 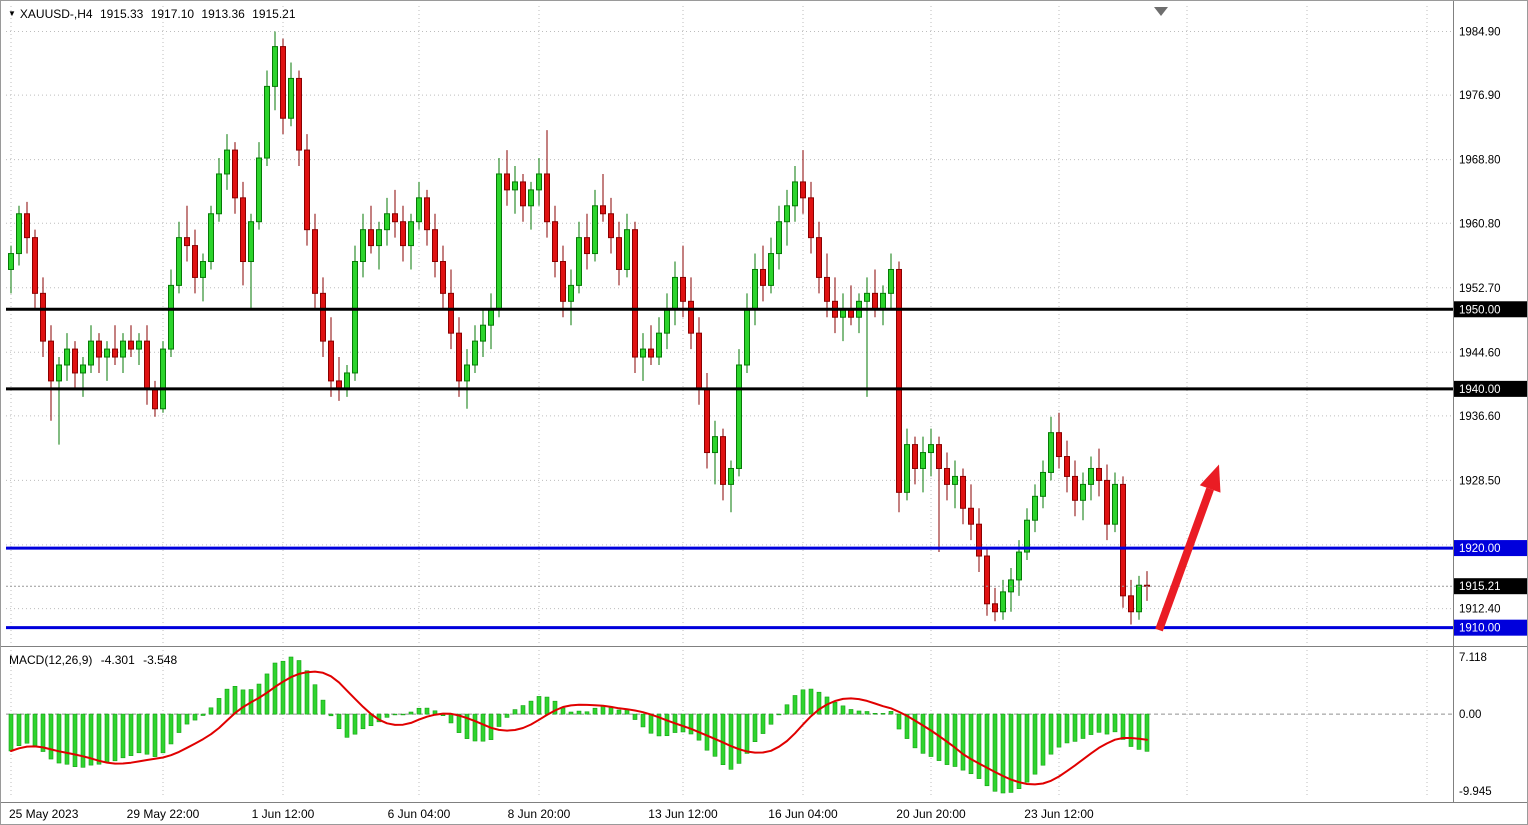 What do you see at coordinates (764, 814) in the screenshot?
I see `time-axis-area` at bounding box center [764, 814].